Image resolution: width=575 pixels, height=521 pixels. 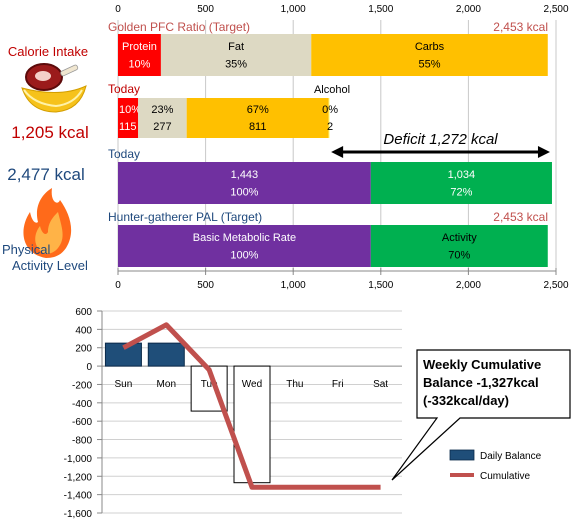 What do you see at coordinates (118, 285) in the screenshot?
I see `top-x-tick-label-bottom: 0` at bounding box center [118, 285].